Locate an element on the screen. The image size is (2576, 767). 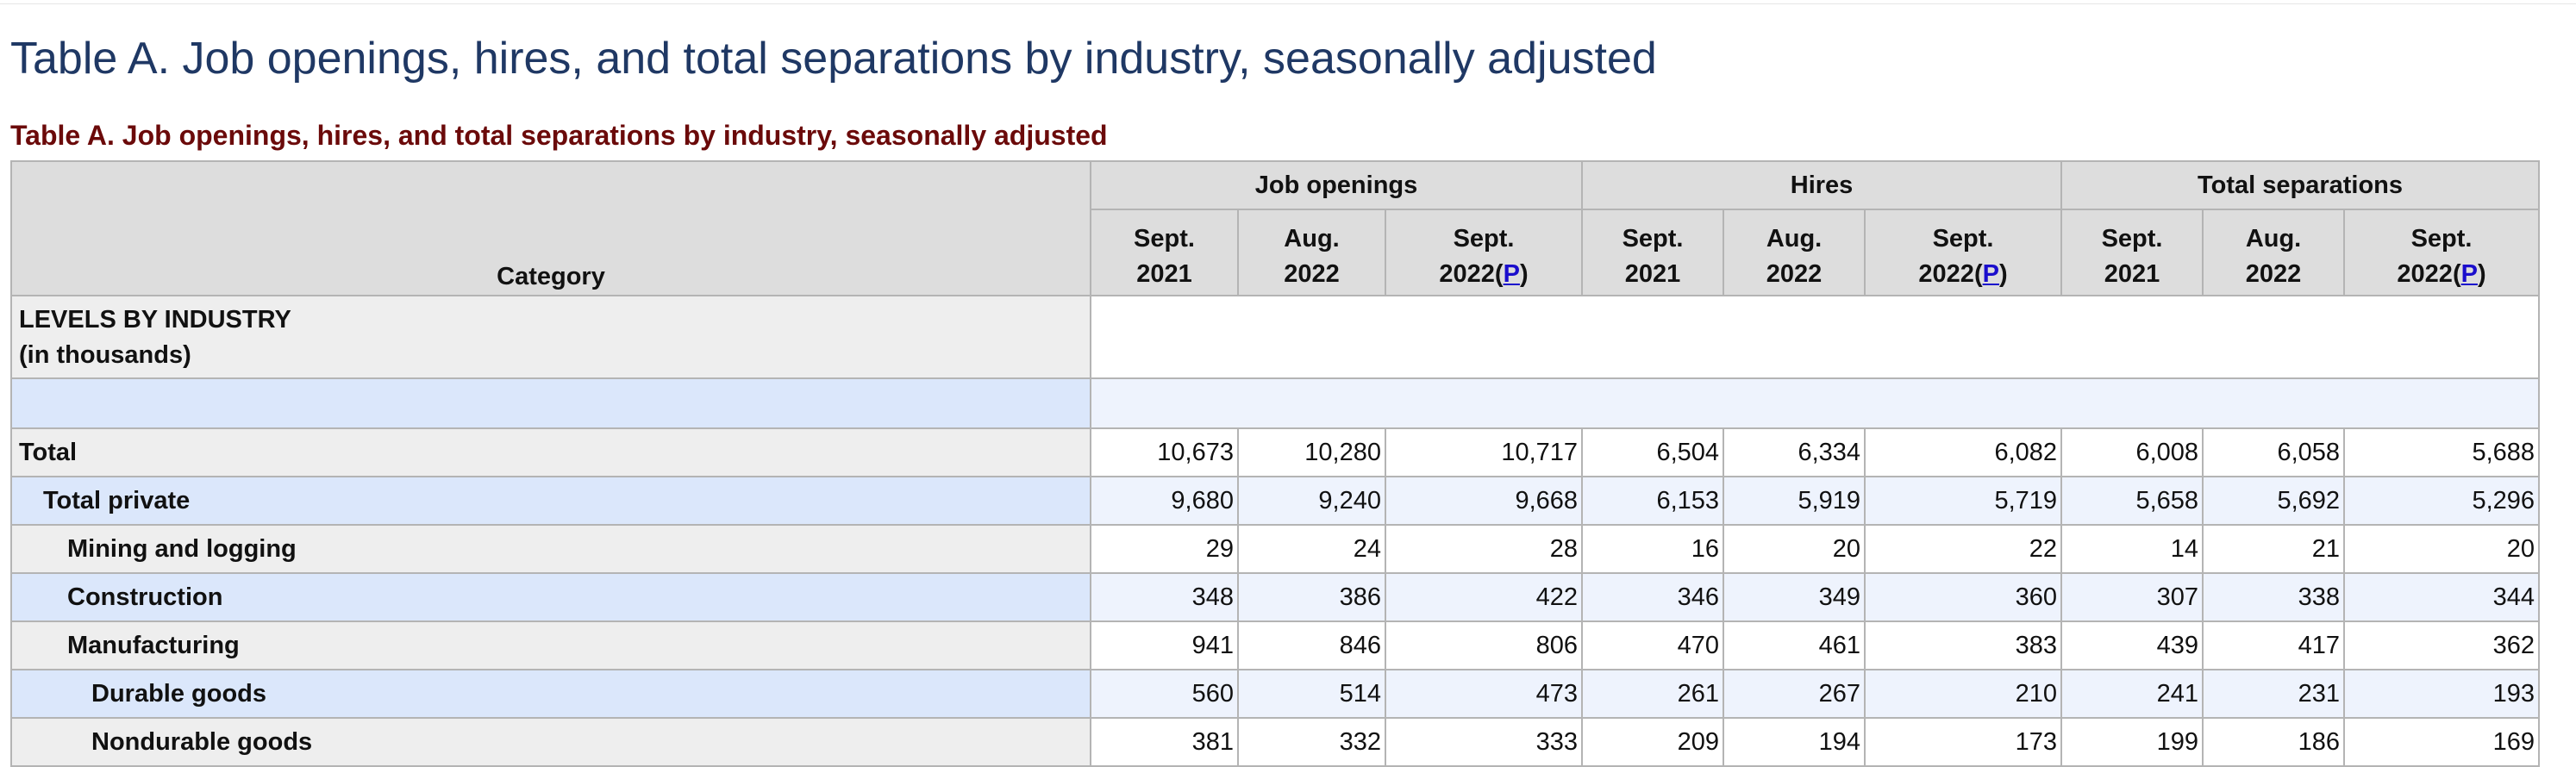
group-header-total-separations: Total separations is located at coordinates (2300, 185).